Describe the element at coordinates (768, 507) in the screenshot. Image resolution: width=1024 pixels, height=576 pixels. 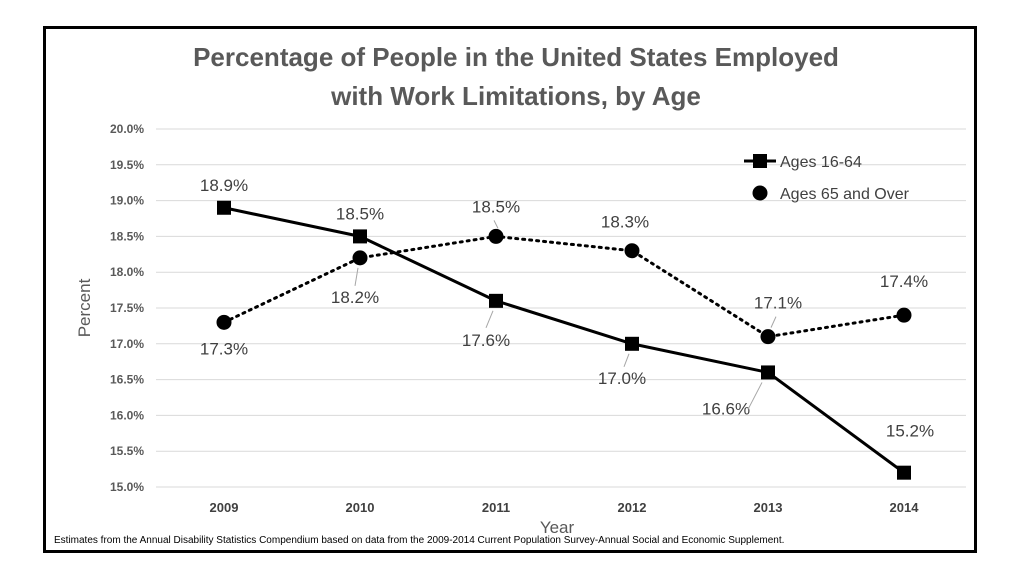
I see `x-tick-label: 2013` at that location.